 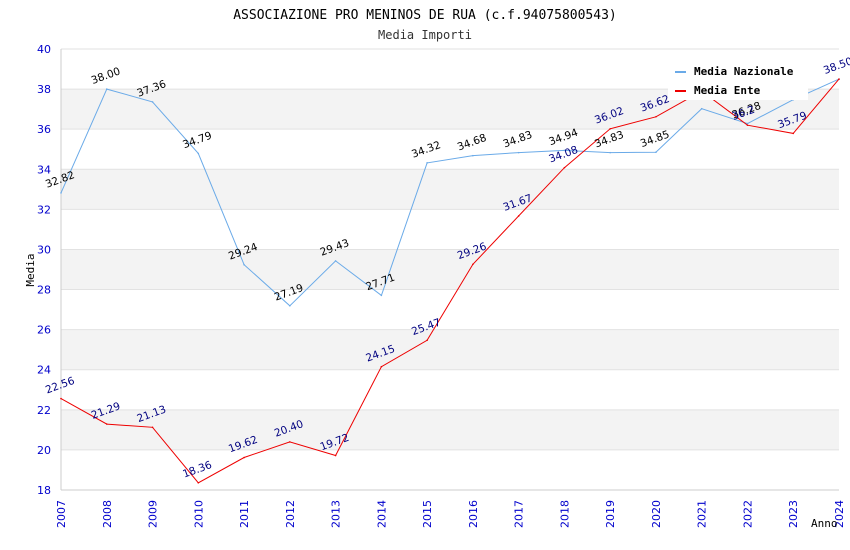 I want to click on legend-background, so click(x=738, y=80).